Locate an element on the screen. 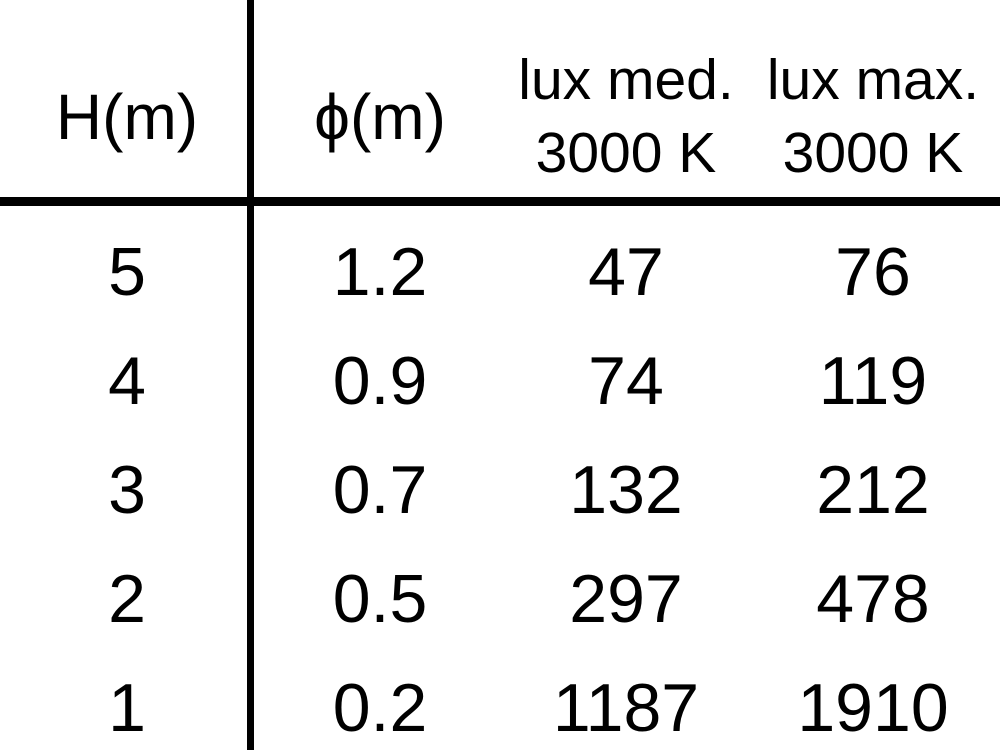 This screenshot has height=750, width=1000. header-phi: ϕ(m) is located at coordinates (380, 116).